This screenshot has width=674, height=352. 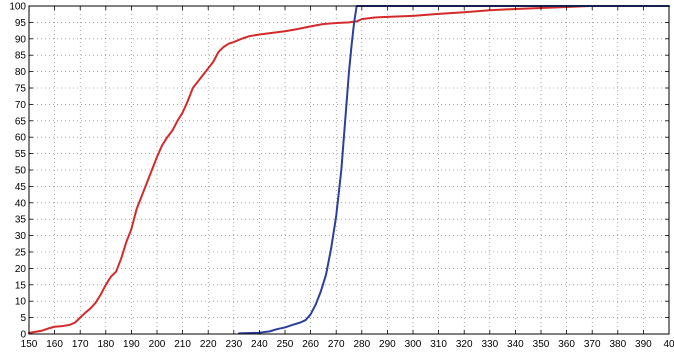 What do you see at coordinates (29, 344) in the screenshot?
I see `x-tick-label: 150` at bounding box center [29, 344].